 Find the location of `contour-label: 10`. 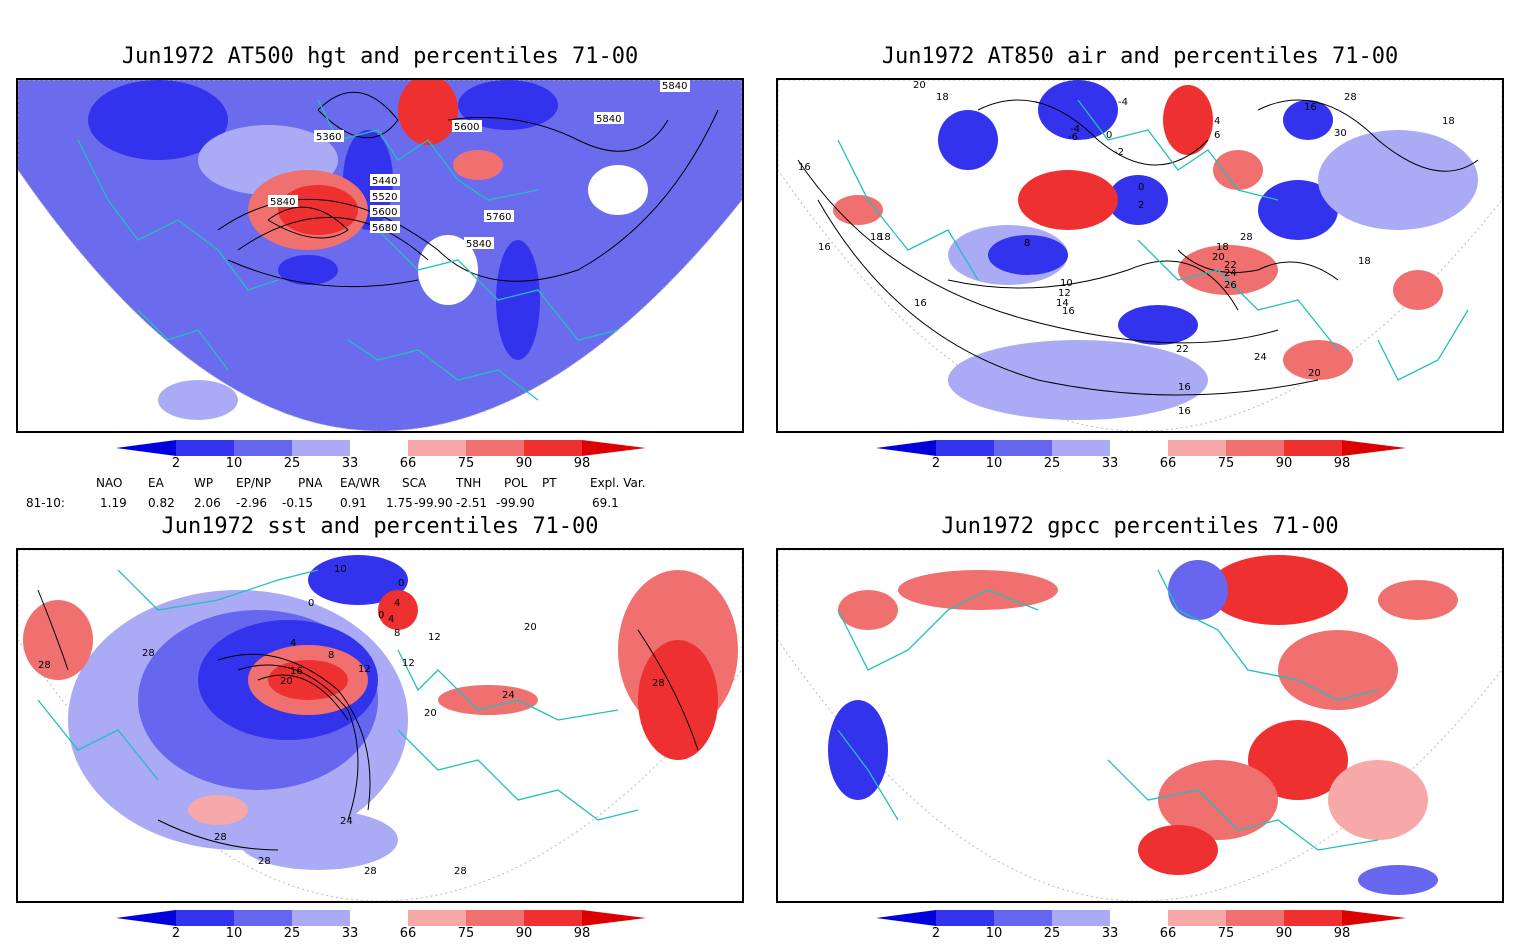

contour-label: 10 is located at coordinates (1066, 283).